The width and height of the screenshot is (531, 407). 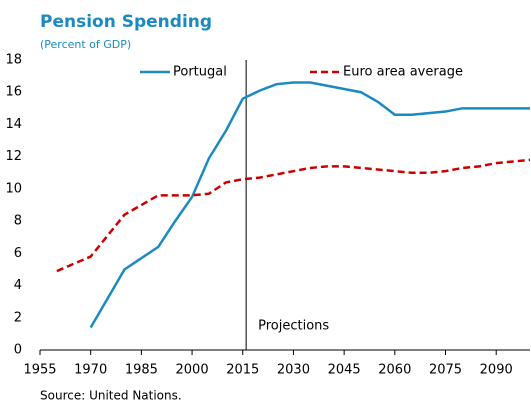 What do you see at coordinates (141, 370) in the screenshot?
I see `x-tick-label: 1985` at bounding box center [141, 370].